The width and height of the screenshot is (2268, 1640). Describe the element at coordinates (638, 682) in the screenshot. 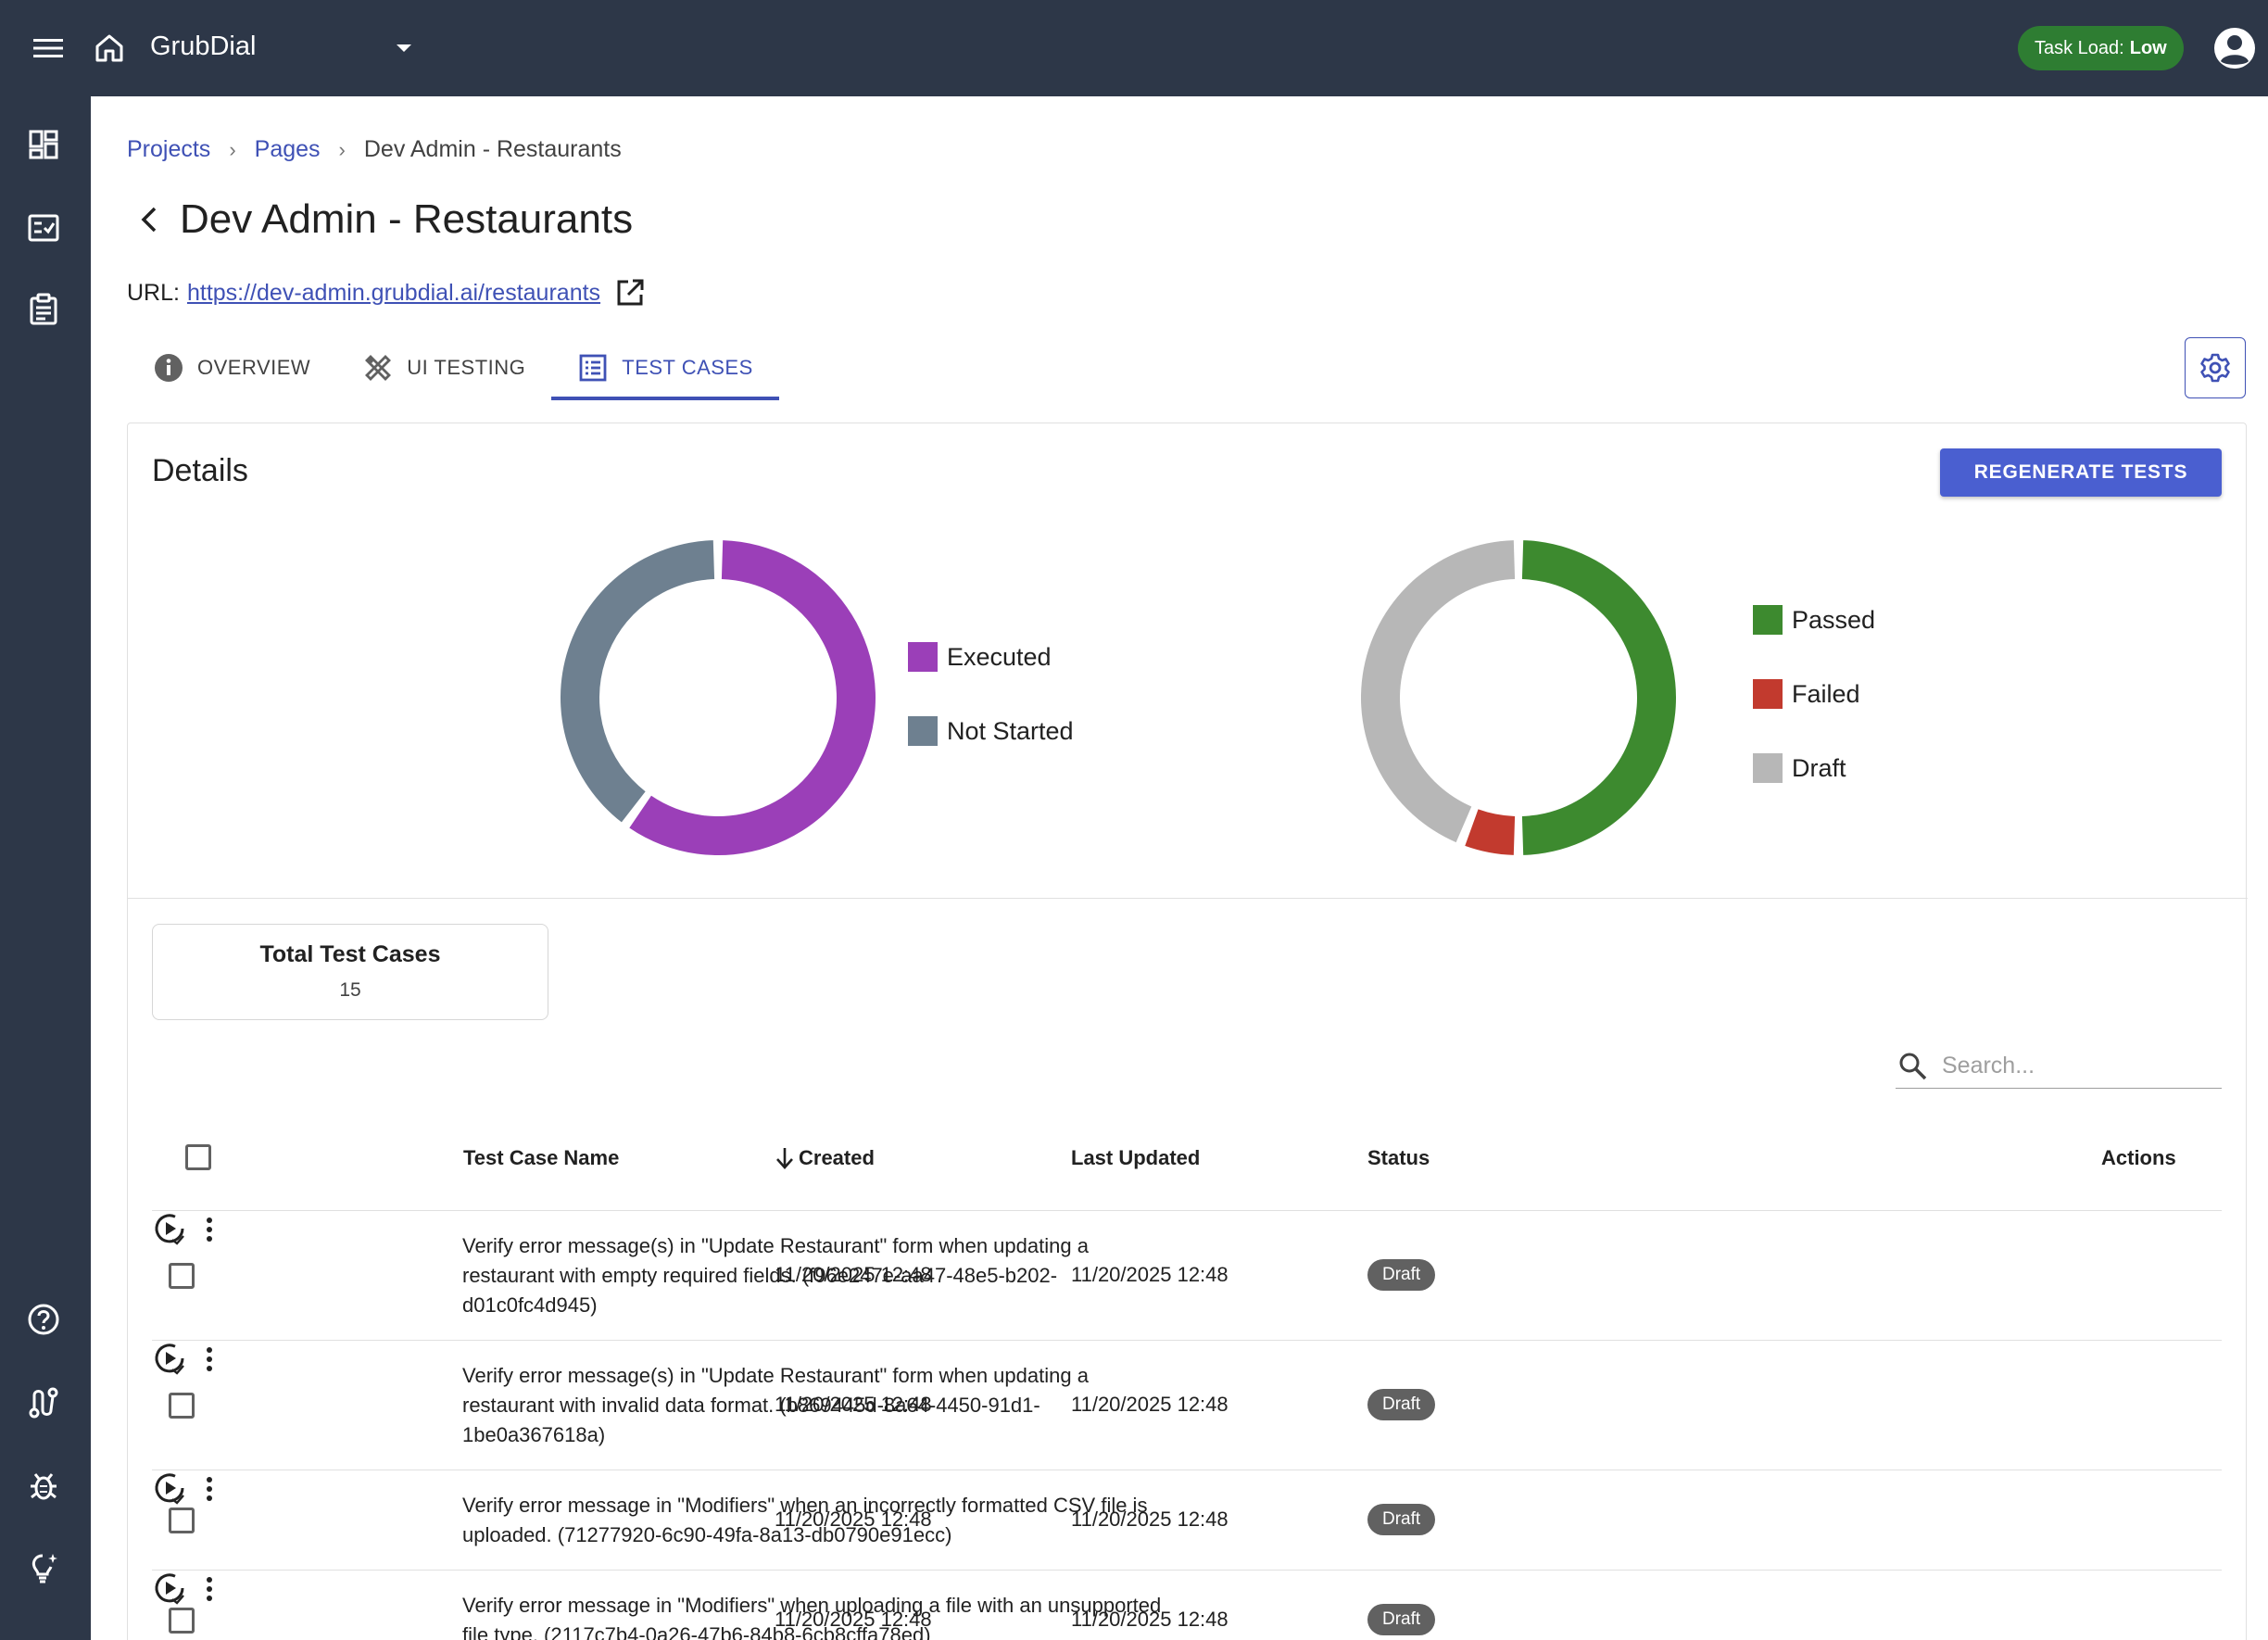

I see `not-started-slice` at that location.